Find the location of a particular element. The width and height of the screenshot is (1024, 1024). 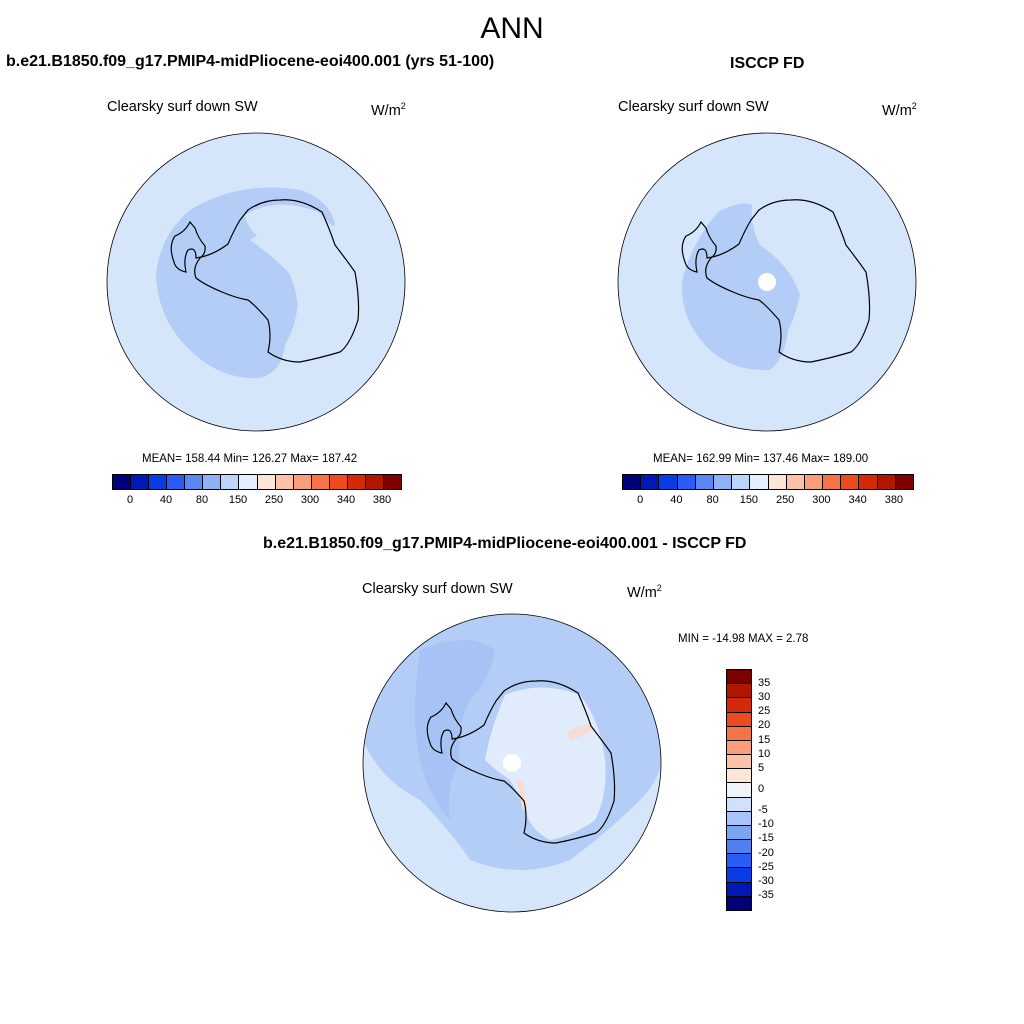

panel2-pole-hole is located at coordinates (767, 282).